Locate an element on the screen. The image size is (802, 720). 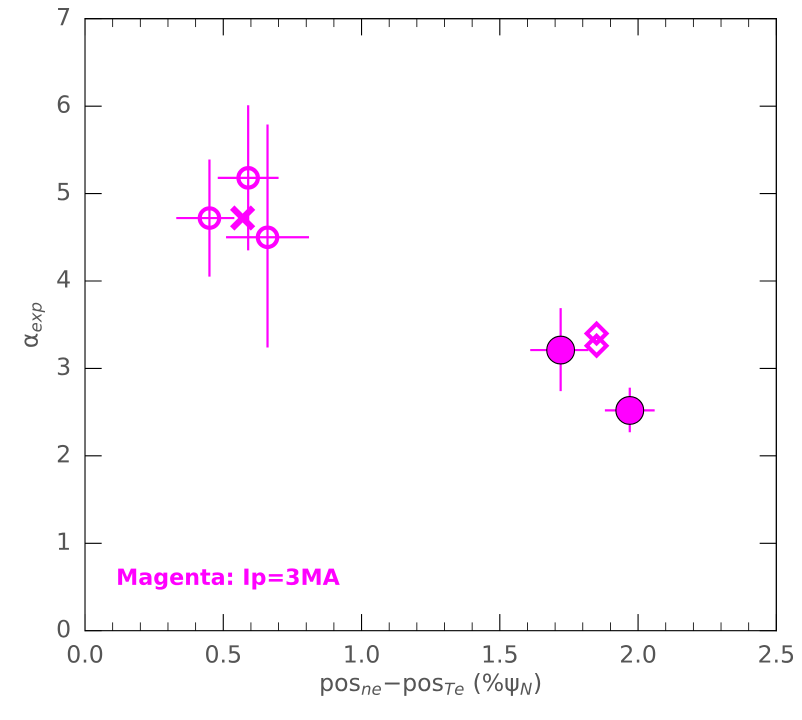
annotation: Magenta: Ip=3MA is located at coordinates (229, 579).